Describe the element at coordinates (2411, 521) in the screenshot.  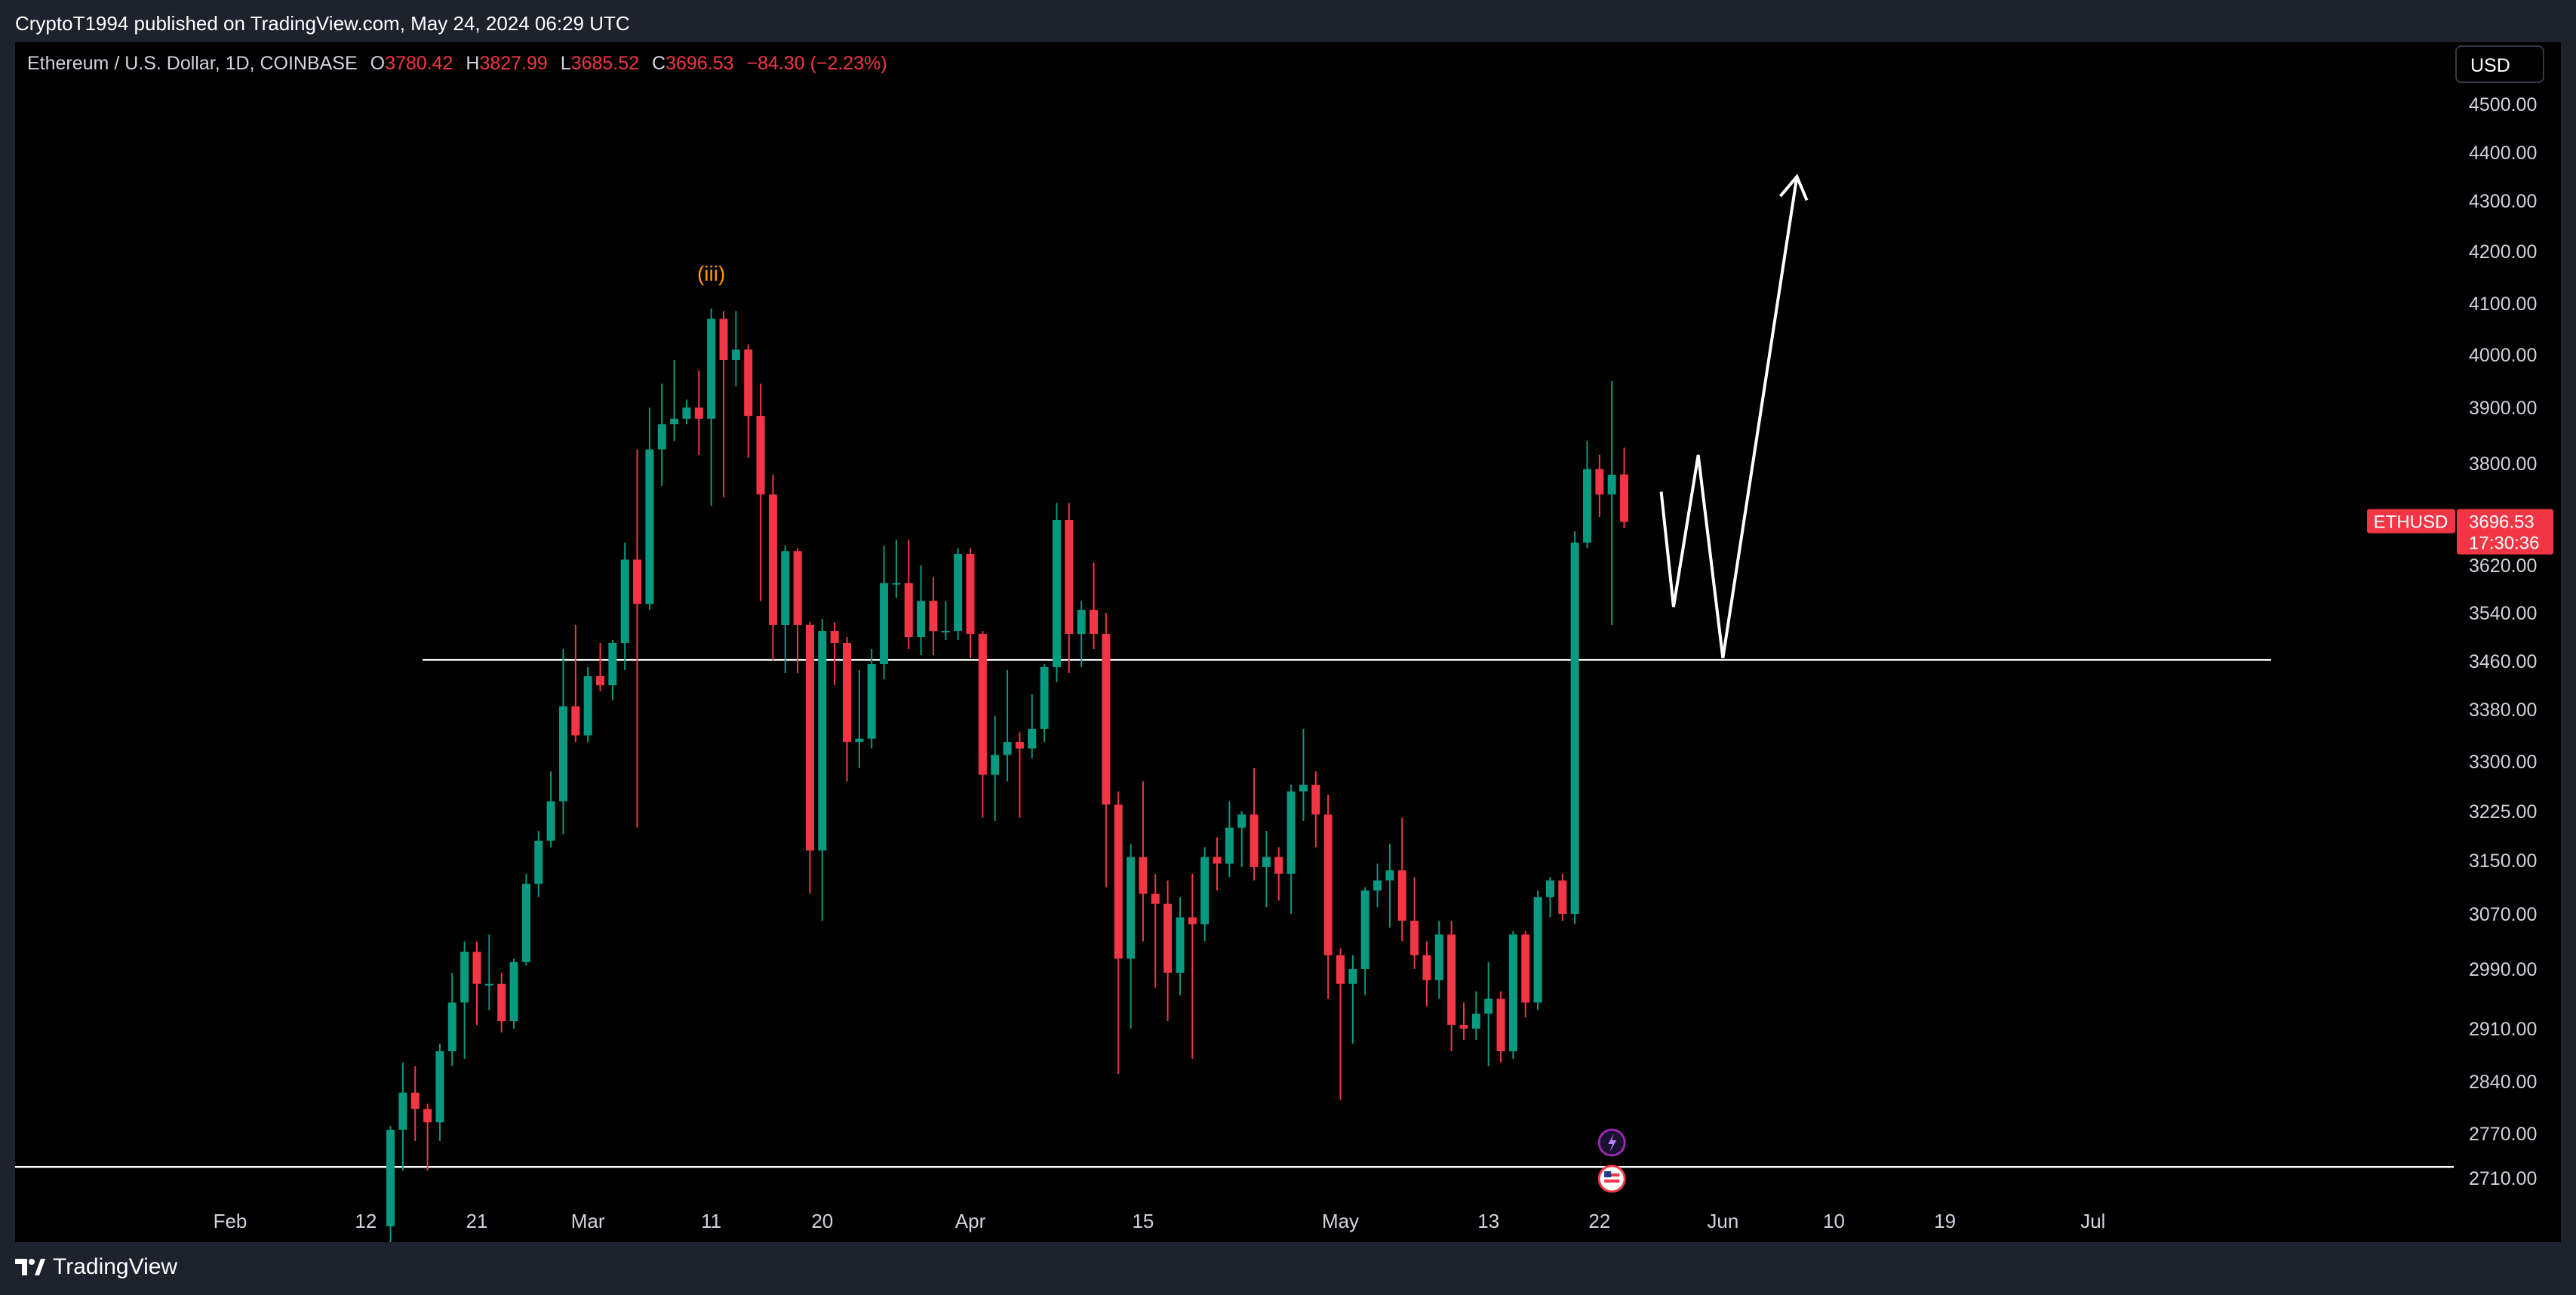
I see `symbol-tag-badge` at that location.